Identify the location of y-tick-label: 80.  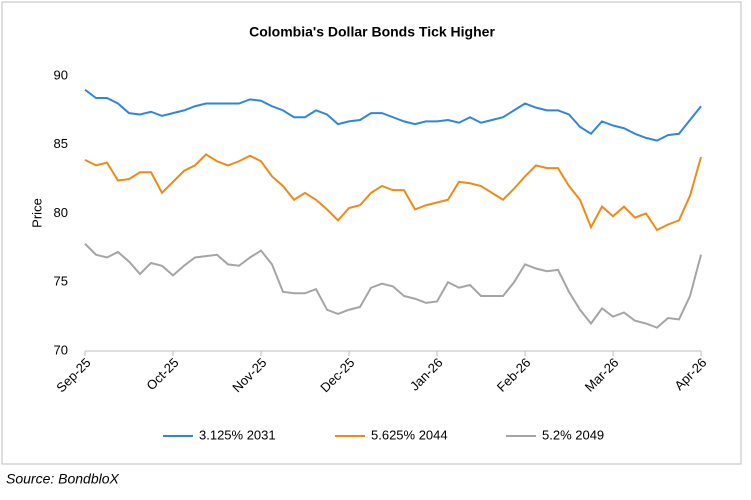
(61, 212).